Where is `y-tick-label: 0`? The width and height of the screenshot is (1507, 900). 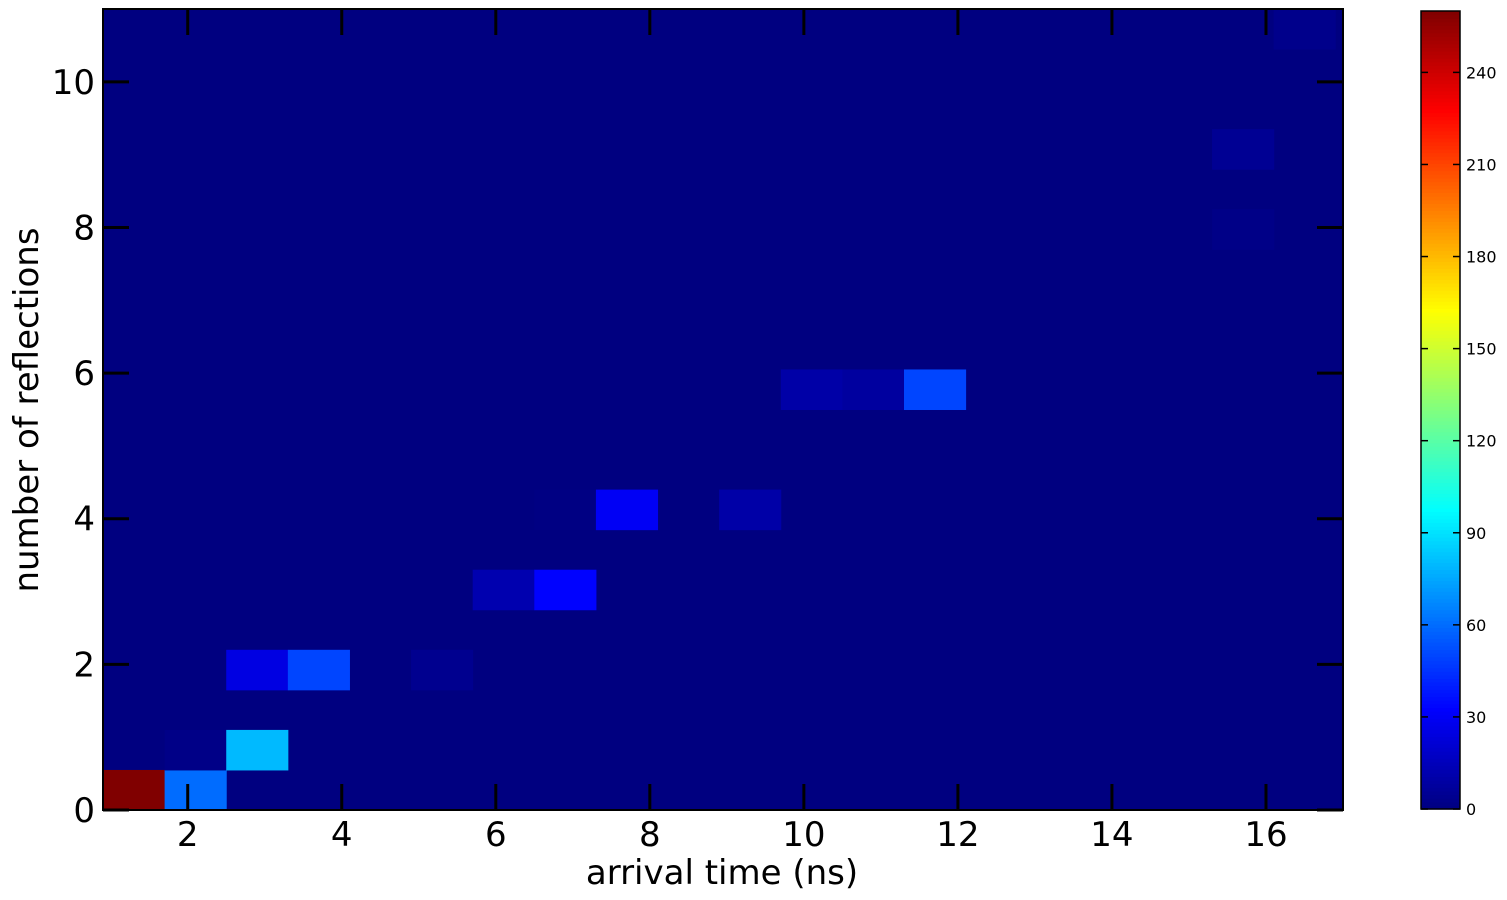 y-tick-label: 0 is located at coordinates (84, 811).